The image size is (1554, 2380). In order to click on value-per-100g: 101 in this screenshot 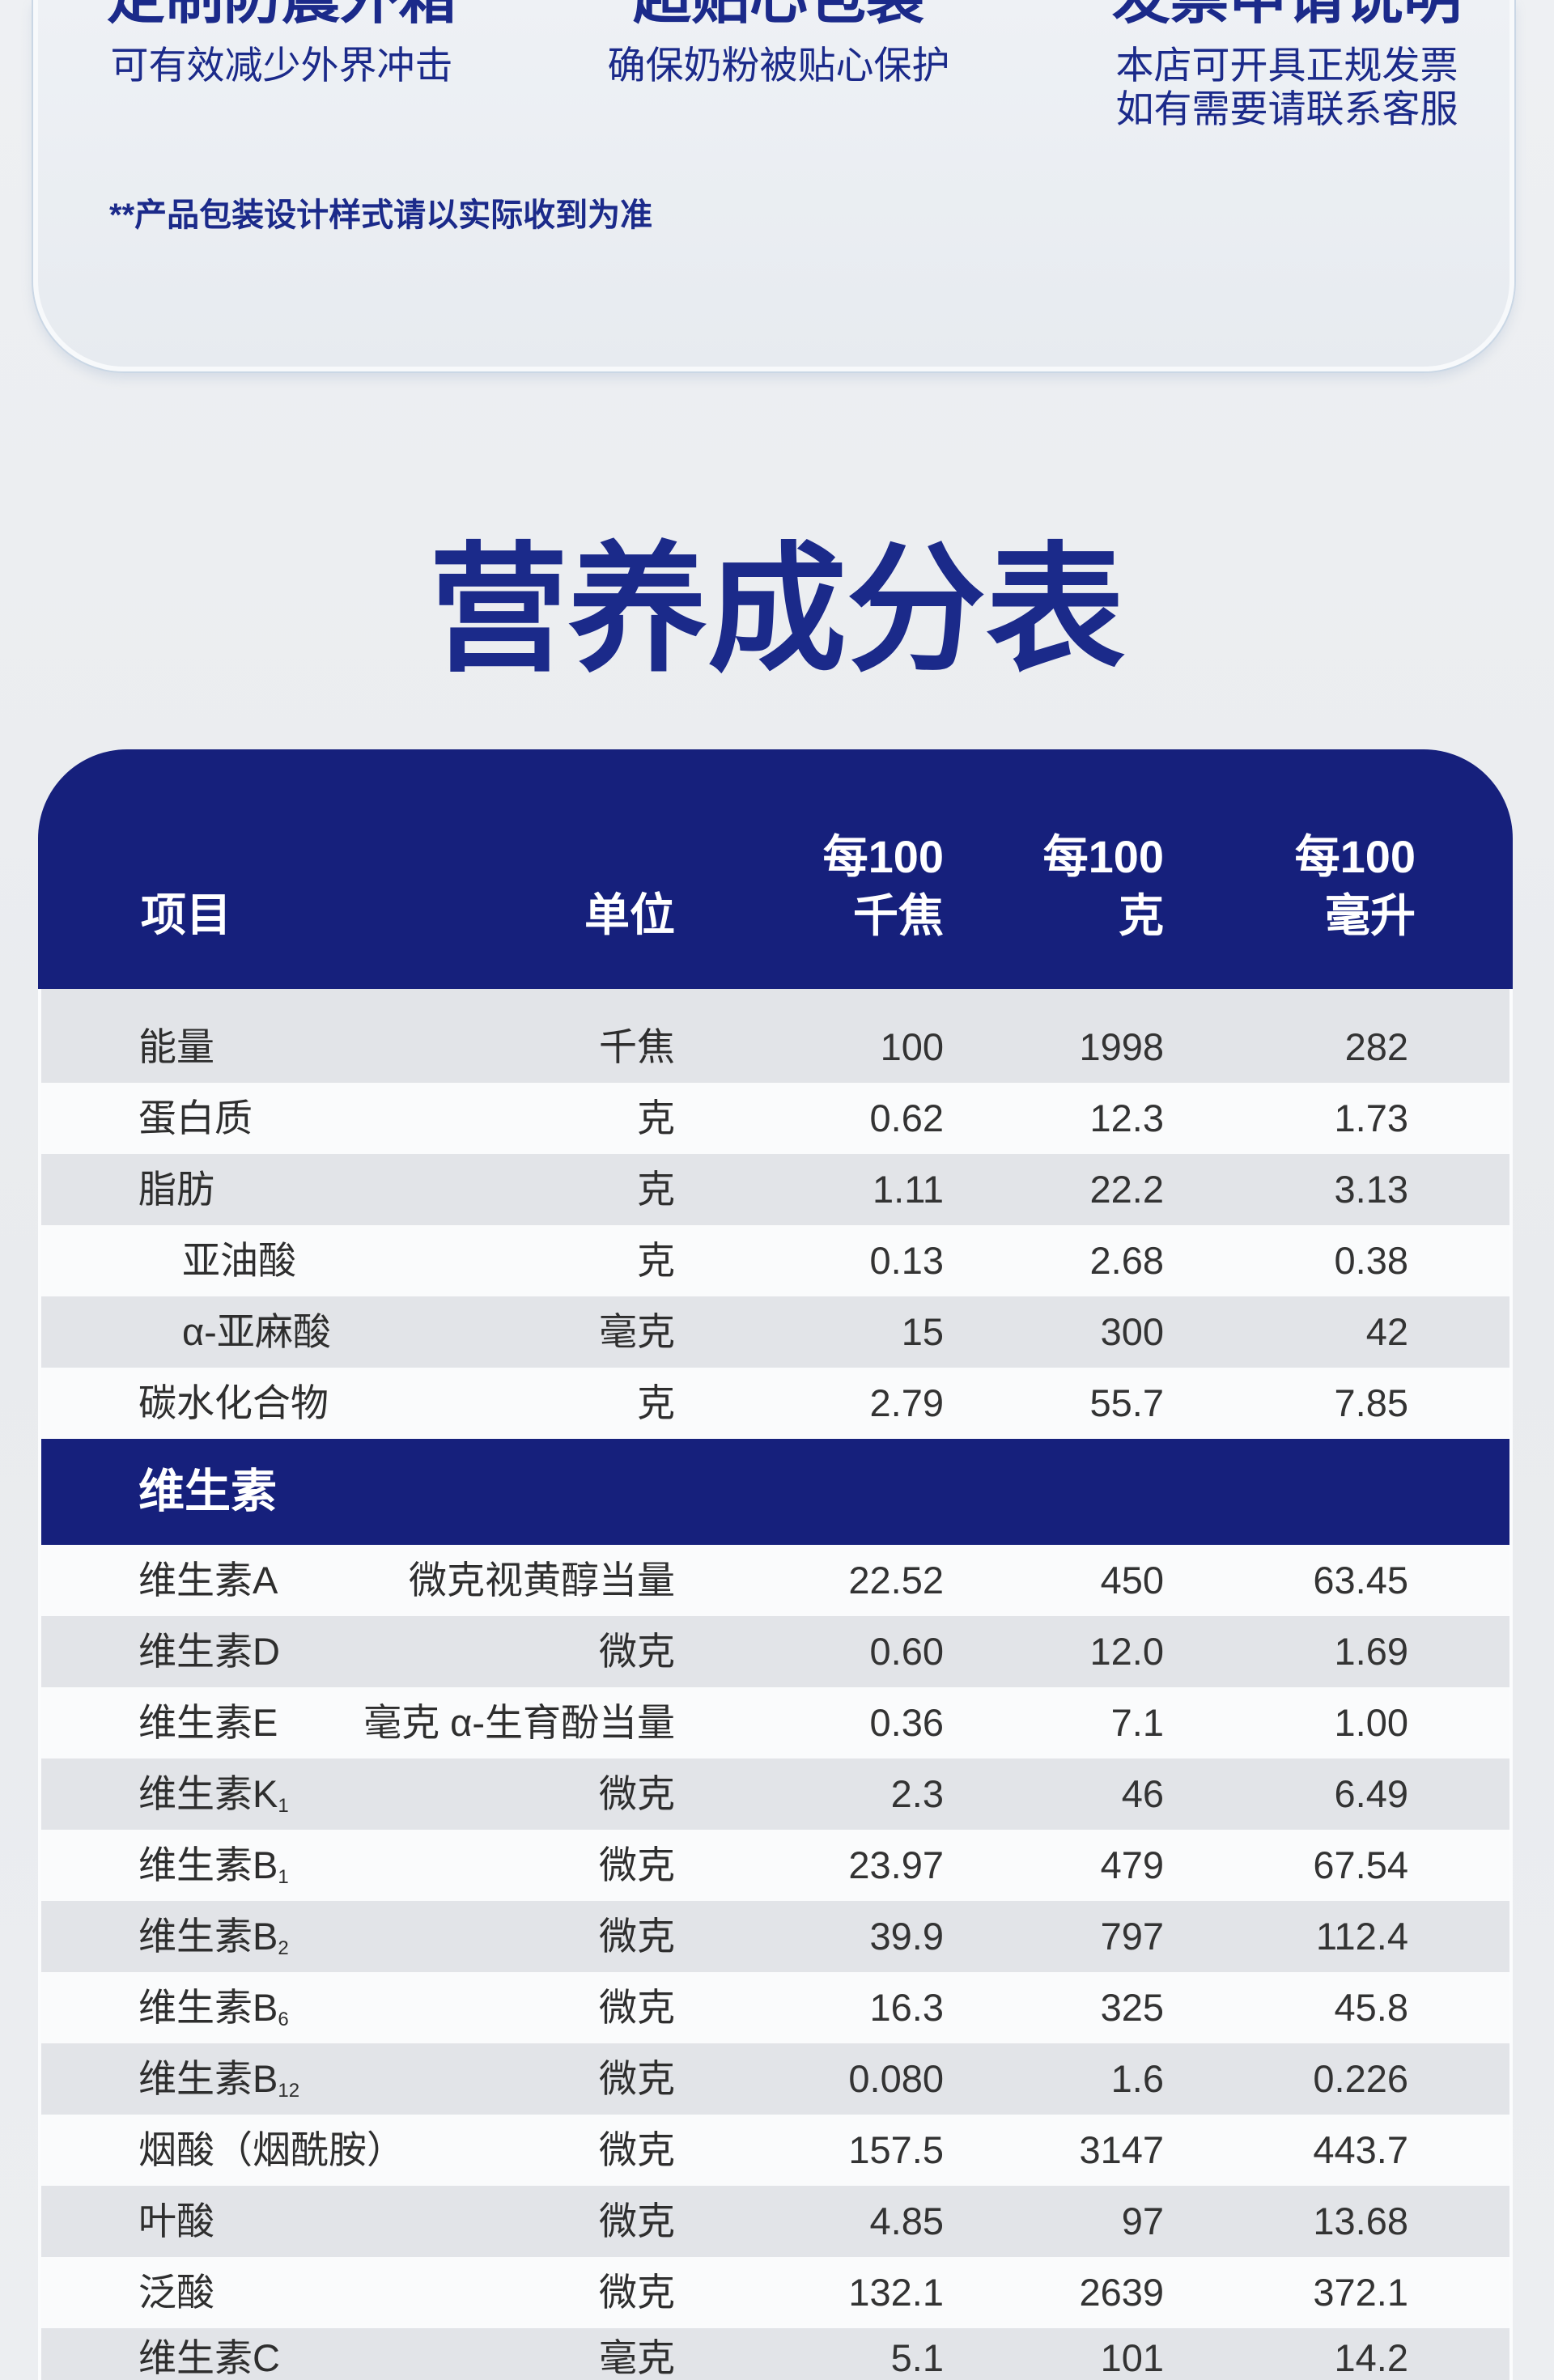, I will do `click(1132, 2358)`.